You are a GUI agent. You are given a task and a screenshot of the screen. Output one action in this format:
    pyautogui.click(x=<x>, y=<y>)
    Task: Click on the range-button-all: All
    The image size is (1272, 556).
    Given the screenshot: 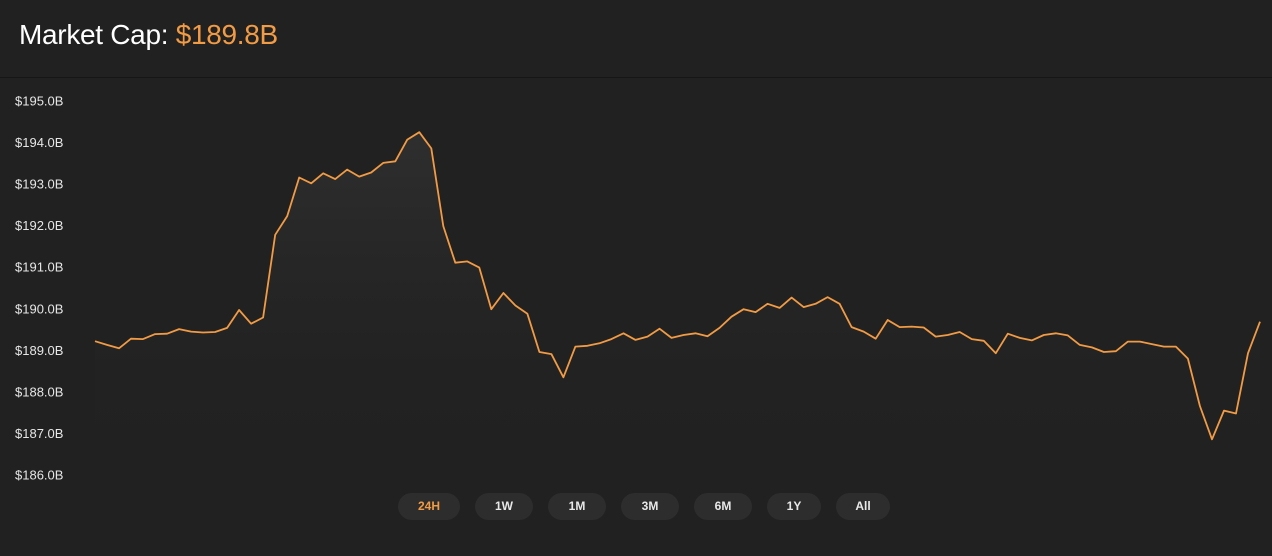 What is the action you would take?
    pyautogui.click(x=863, y=506)
    